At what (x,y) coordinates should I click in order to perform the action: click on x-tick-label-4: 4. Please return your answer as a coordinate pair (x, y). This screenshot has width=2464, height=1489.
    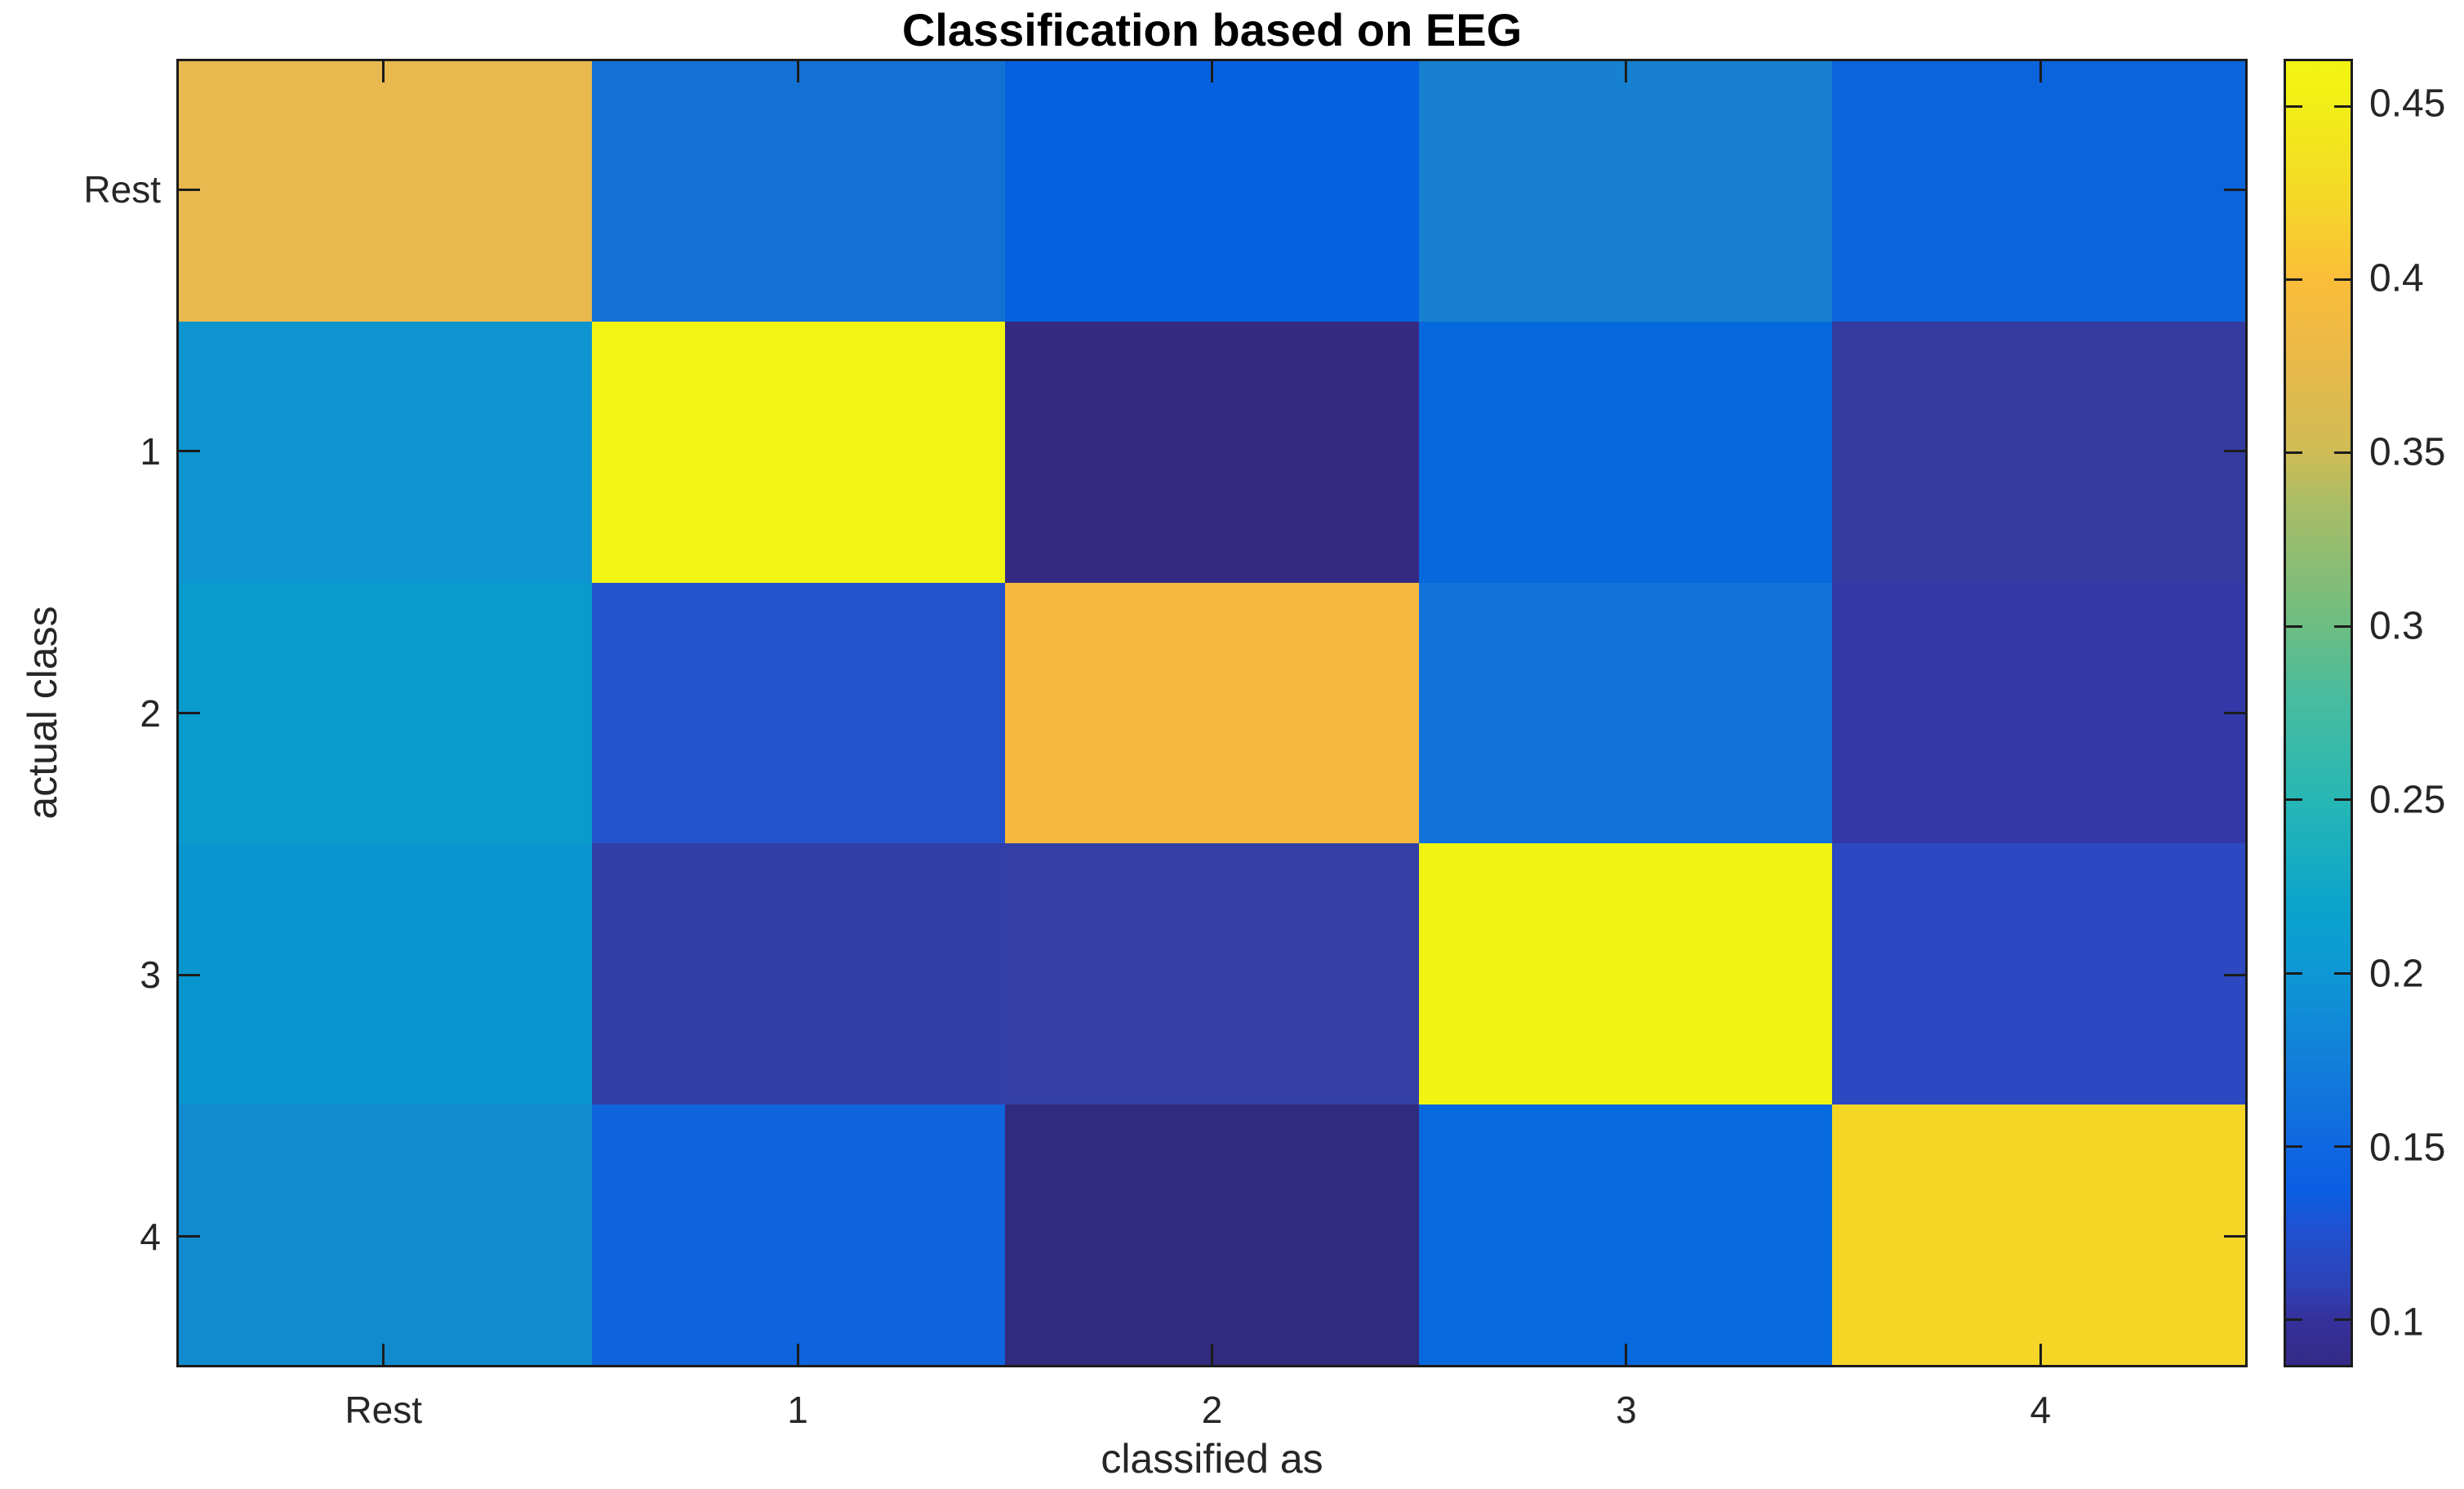
    Looking at the image, I should click on (2041, 1410).